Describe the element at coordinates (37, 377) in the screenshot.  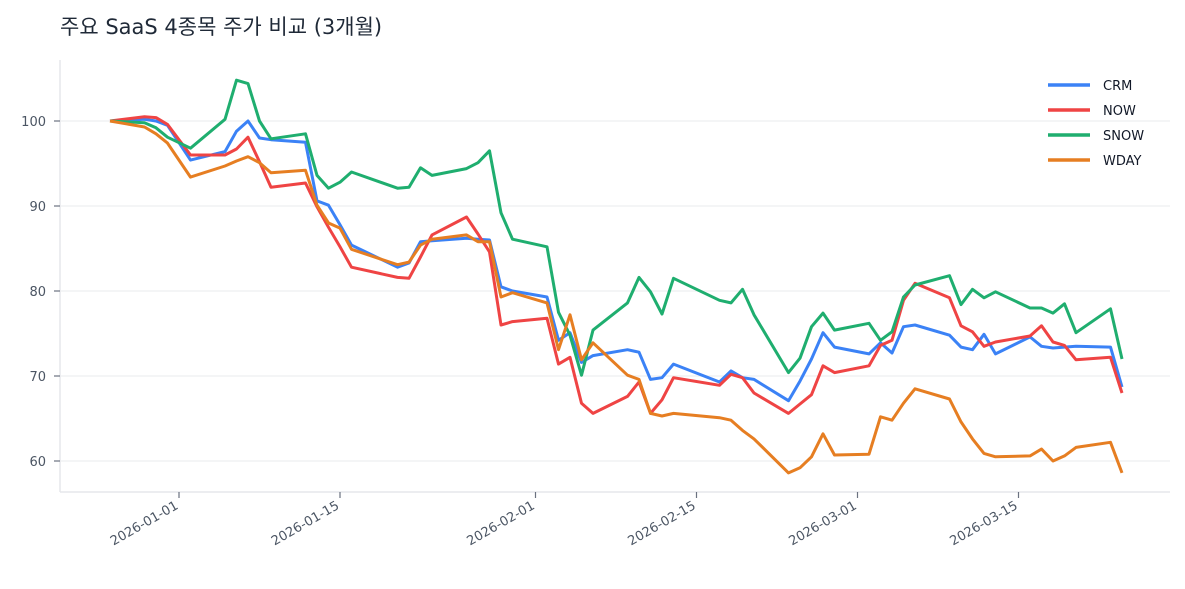
I see `y-tick-label: 70` at that location.